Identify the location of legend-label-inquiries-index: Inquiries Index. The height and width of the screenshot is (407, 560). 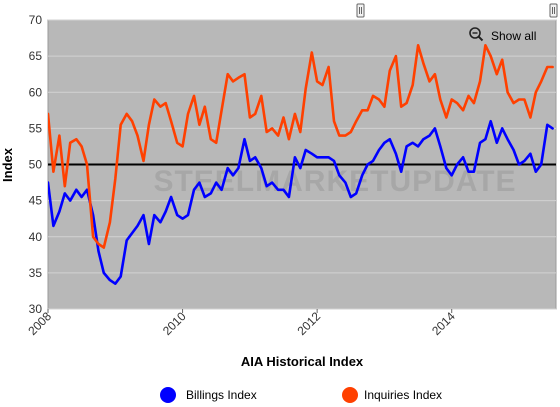
(403, 395).